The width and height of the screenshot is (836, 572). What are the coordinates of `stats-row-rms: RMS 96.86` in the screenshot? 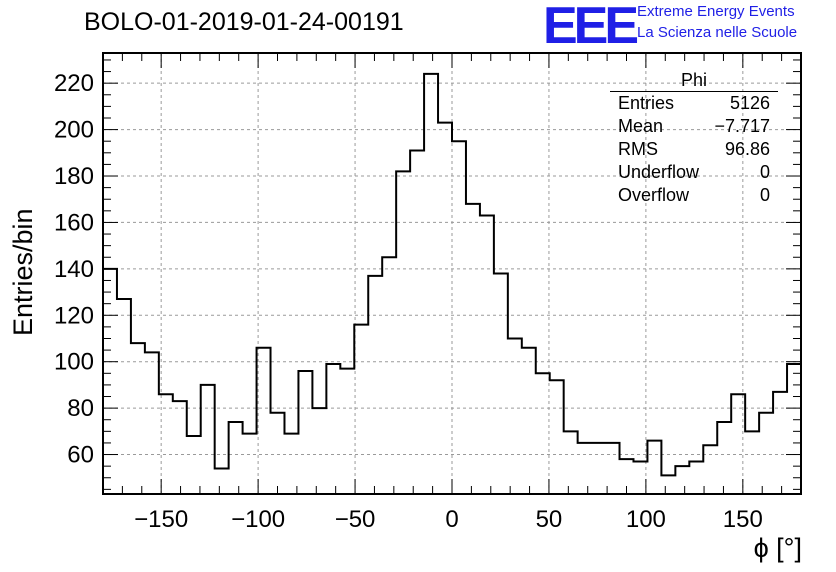 It's located at (694, 149).